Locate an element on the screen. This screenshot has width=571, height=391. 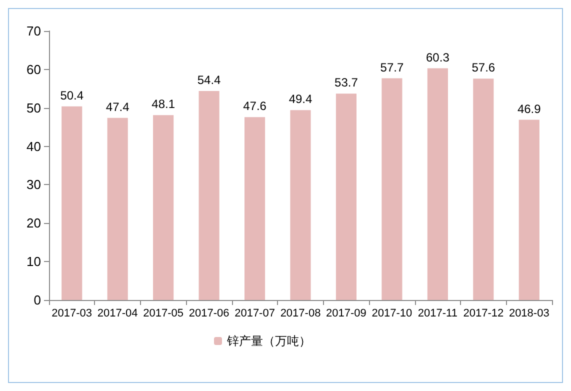
x-tick-label: 2017-05 is located at coordinates (163, 314).